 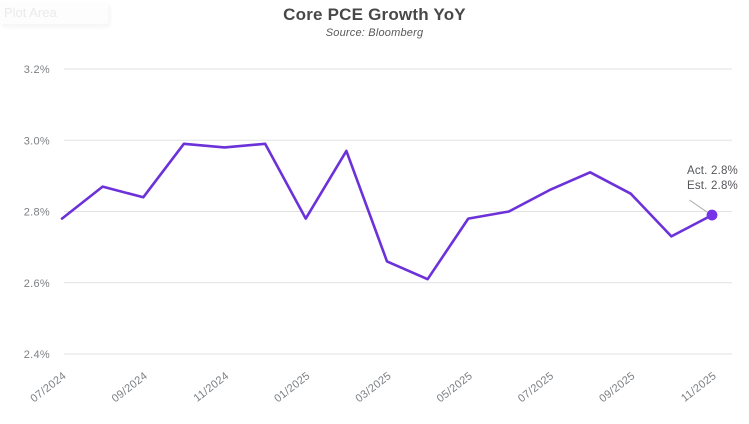 What do you see at coordinates (37, 70) in the screenshot?
I see `y-axis-tick-label: 3.2%` at bounding box center [37, 70].